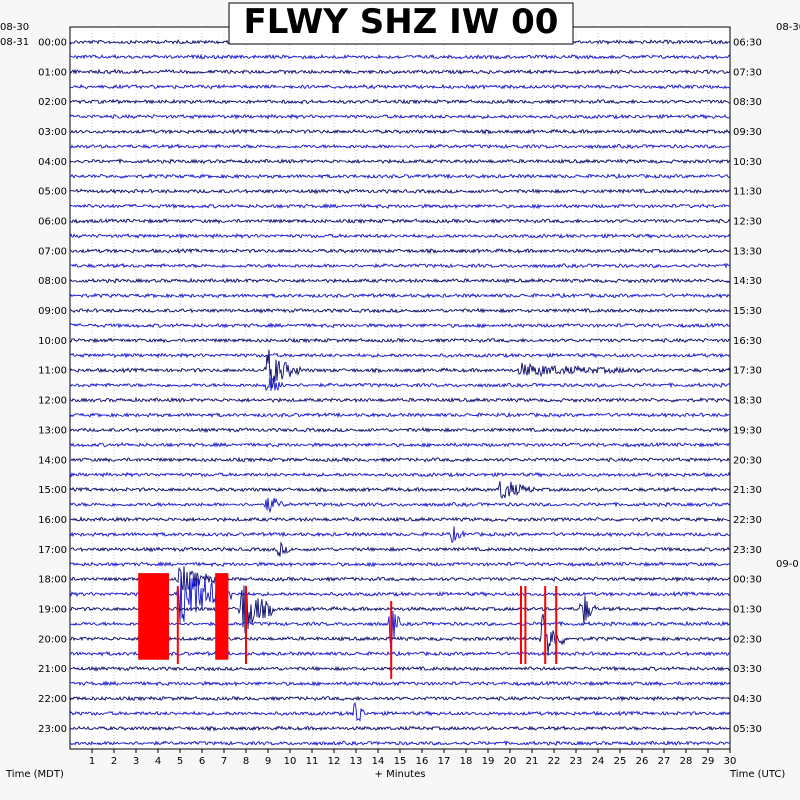 Image resolution: width=800 pixels, height=800 pixels. I want to click on left-hour-label: 06:00, so click(52, 222).